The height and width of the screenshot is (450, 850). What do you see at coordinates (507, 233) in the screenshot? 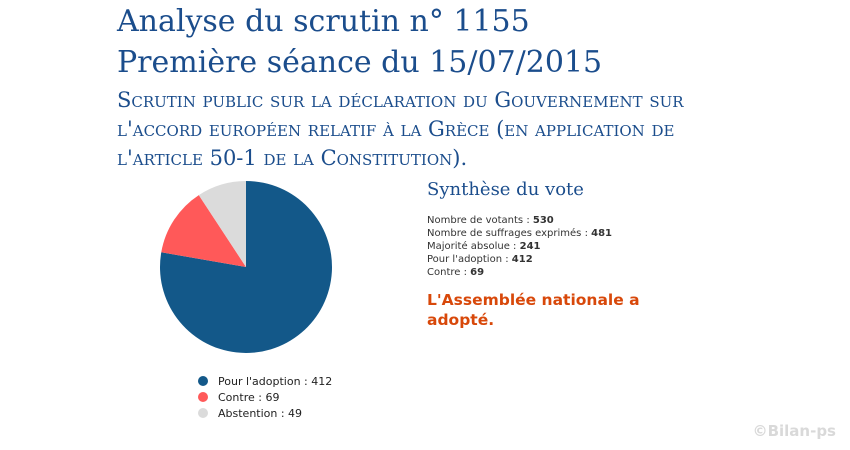
I see `stat-label: Nombre de suffrages exprimés :` at bounding box center [507, 233].